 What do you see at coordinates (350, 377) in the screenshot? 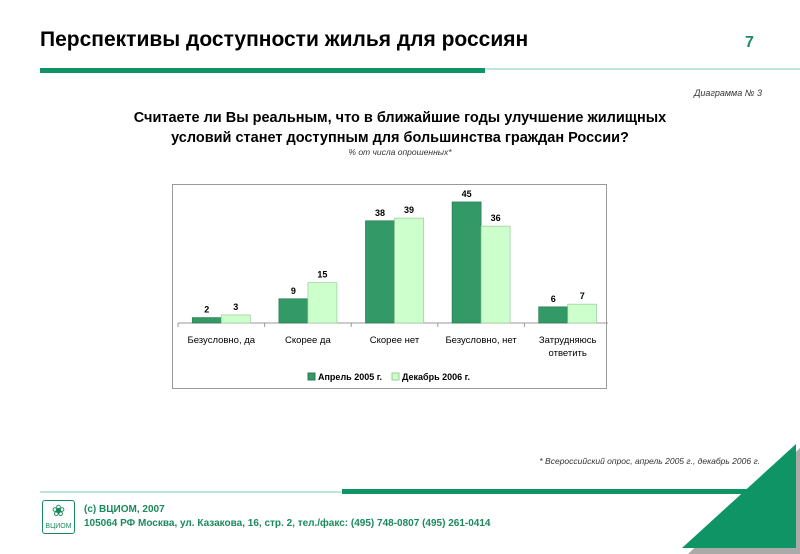
I see `legend-label: Апрель 2005 г.` at bounding box center [350, 377].